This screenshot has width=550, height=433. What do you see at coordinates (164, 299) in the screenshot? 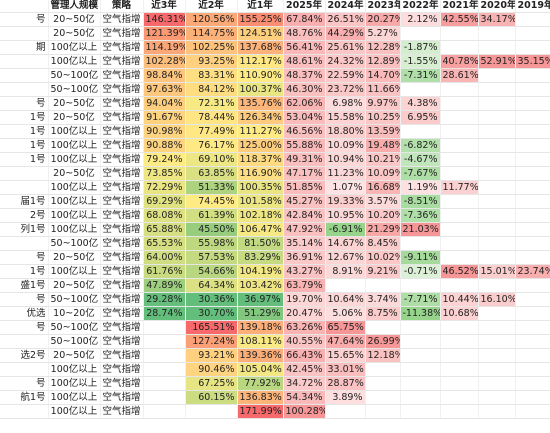
I see `return-cell: 29.28%` at bounding box center [164, 299].